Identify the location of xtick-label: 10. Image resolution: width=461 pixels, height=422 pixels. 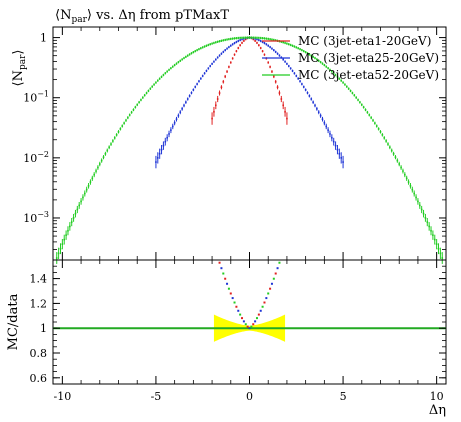
(437, 396).